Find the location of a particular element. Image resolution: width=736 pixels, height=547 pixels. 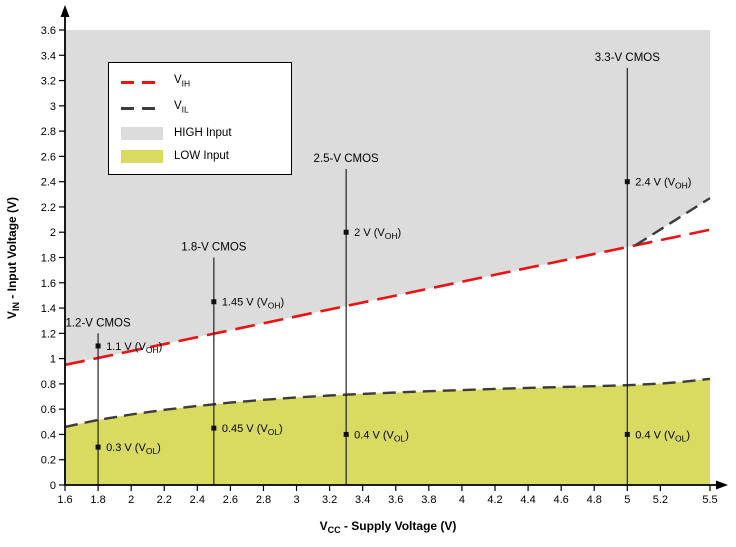

legend: VIH VIL HIGH Input LOW Input is located at coordinates (200, 118).